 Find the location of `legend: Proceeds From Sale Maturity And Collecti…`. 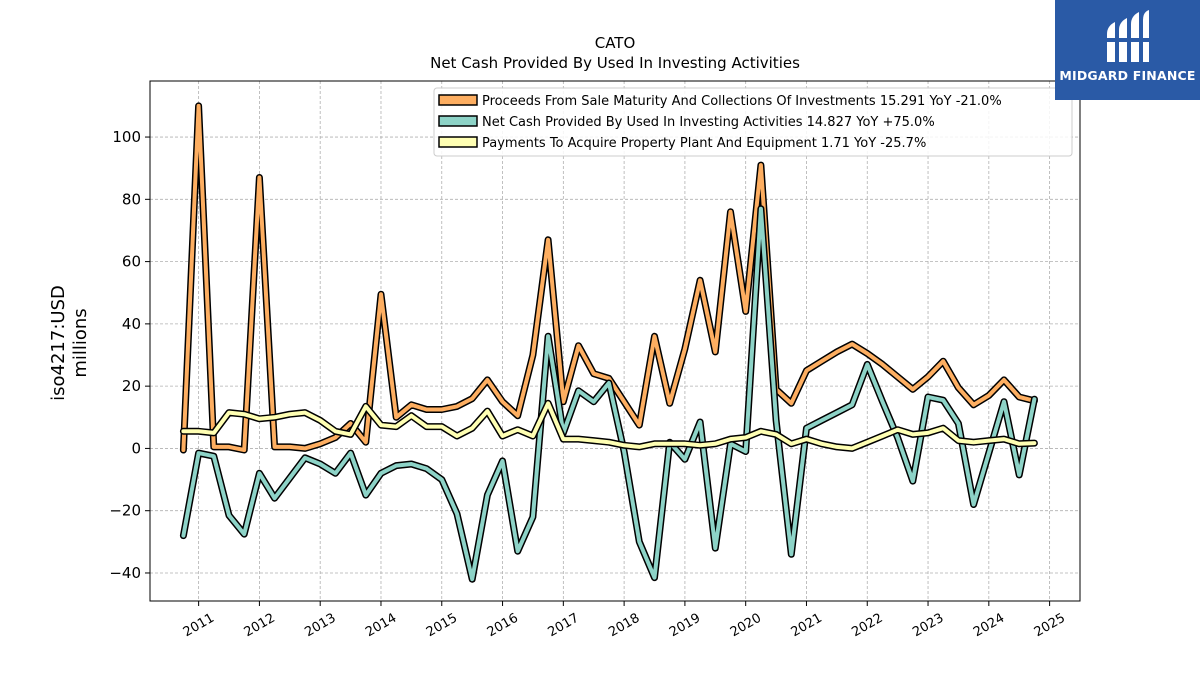

legend: Proceeds From Sale Maturity And Collecti… is located at coordinates (753, 122).